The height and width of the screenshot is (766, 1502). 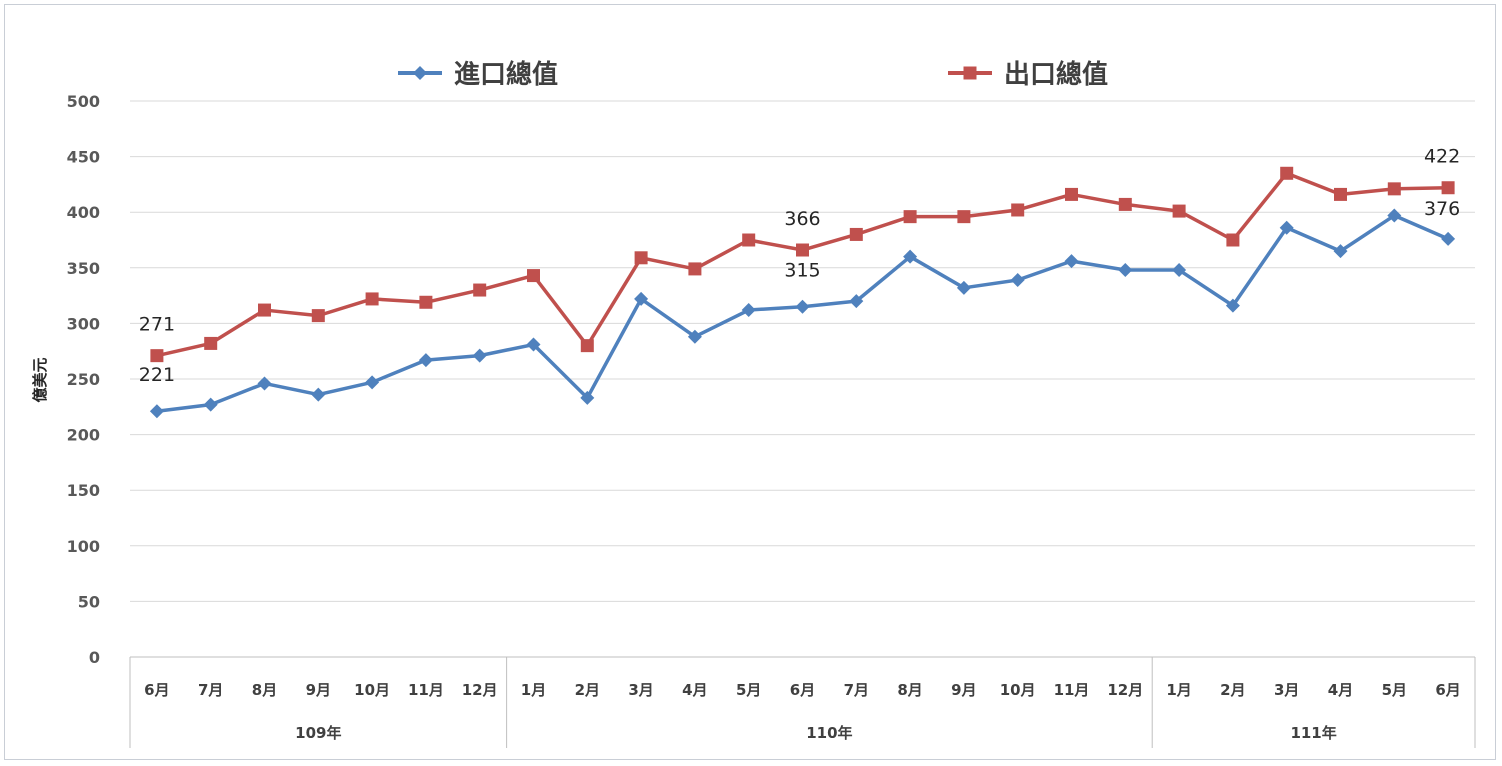 I want to click on y-tick-label: 300, so click(x=83, y=323).